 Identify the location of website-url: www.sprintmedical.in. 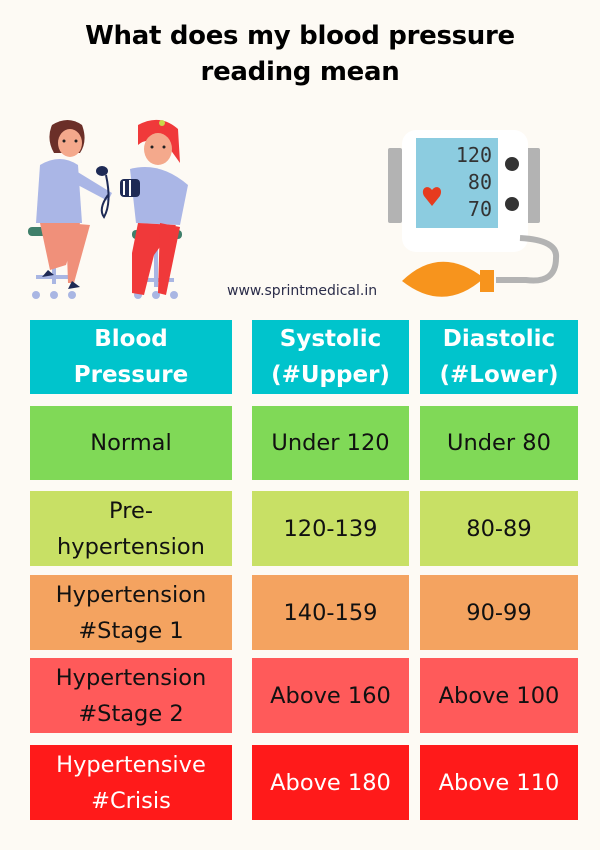
(302, 291).